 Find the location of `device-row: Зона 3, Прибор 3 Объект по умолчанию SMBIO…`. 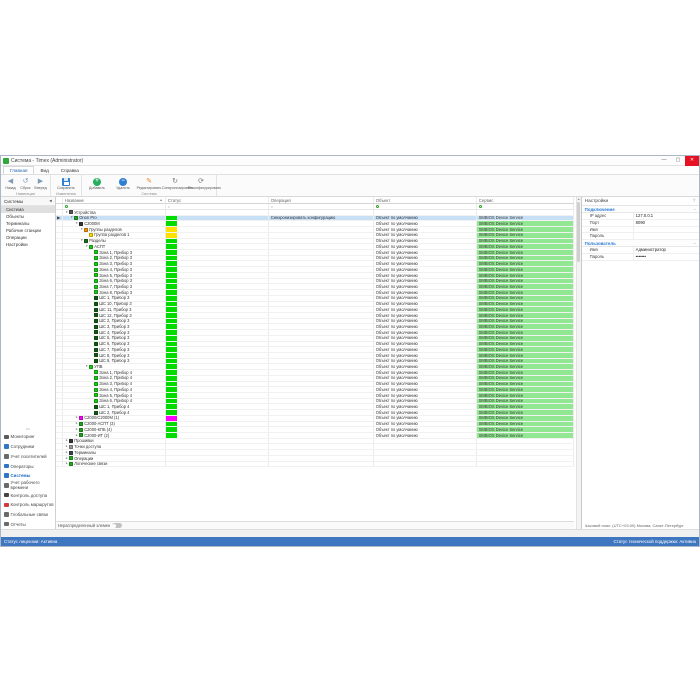

device-row: Зона 3, Прибор 3 Объект по умолчанию SMBIO… is located at coordinates (314, 264).